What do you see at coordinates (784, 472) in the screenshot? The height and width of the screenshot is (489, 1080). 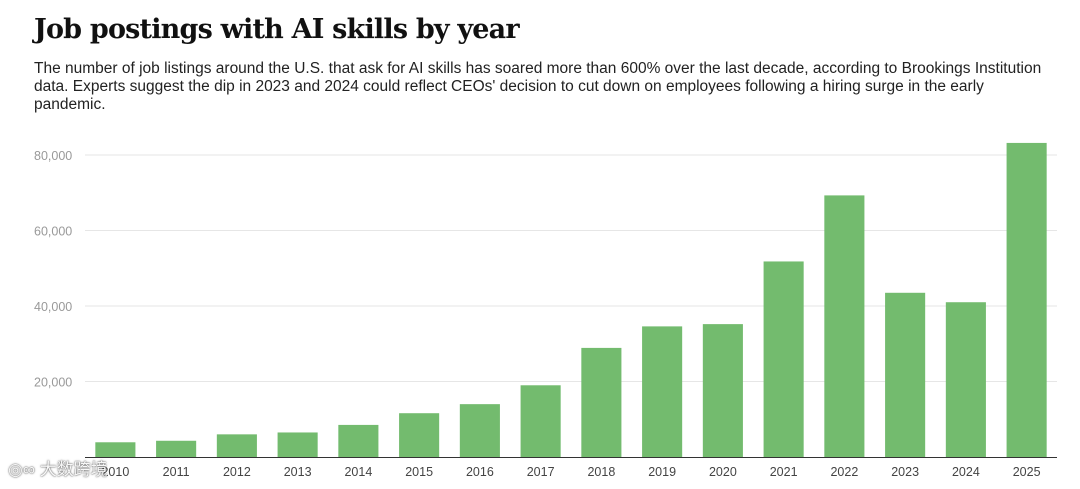 I see `x-tick-label: 2021` at bounding box center [784, 472].